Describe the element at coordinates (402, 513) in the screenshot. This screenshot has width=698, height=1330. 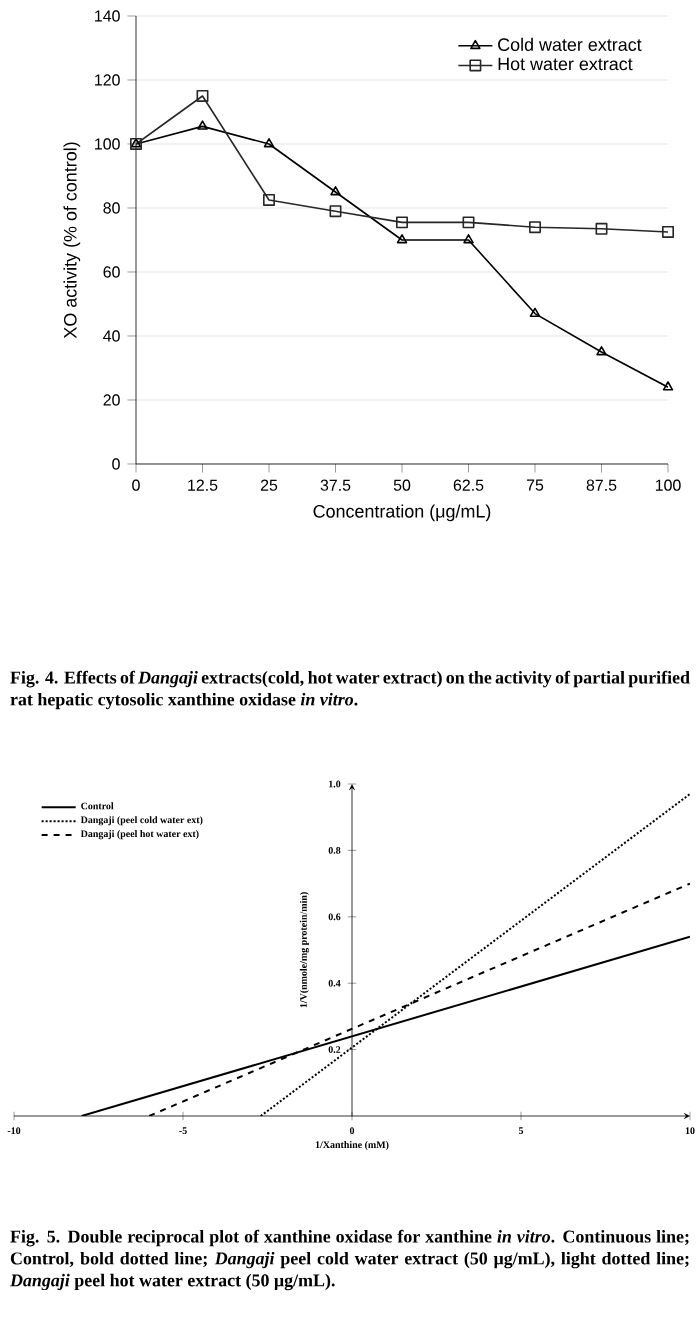
I see `x-axis-title: Concentration (μg/mL)` at that location.